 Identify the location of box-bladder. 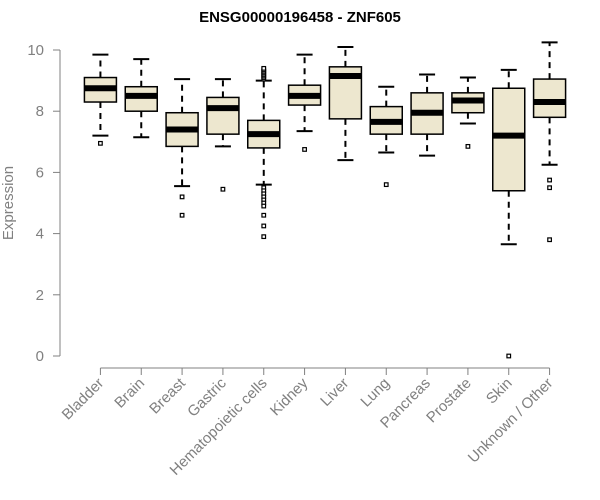
(100, 99).